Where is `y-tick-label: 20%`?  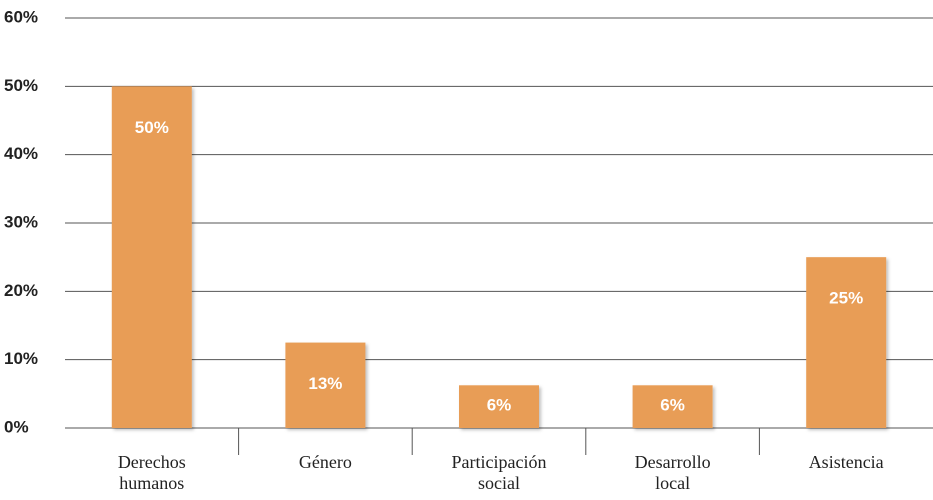
y-tick-label: 20% is located at coordinates (21, 290).